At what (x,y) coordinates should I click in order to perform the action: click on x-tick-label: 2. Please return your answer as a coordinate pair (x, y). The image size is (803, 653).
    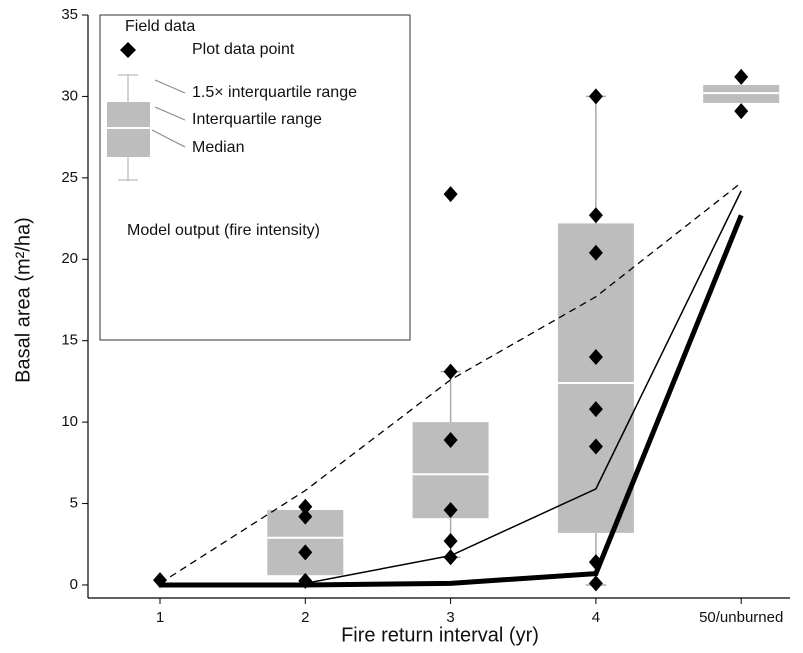
    Looking at the image, I should click on (305, 617).